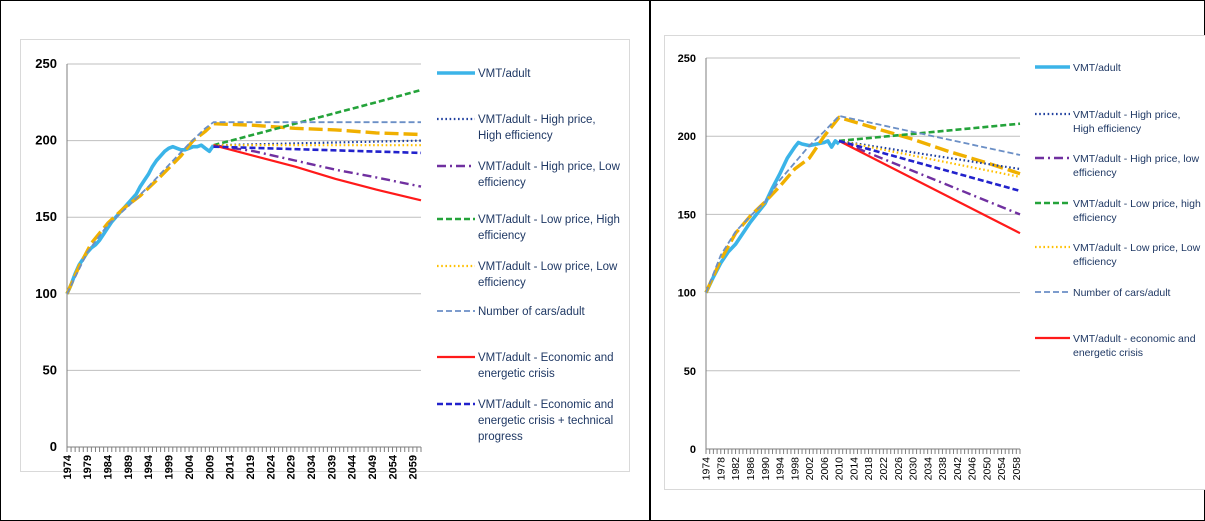 This screenshot has height=521, width=1205. I want to click on x-tick-label: 2058, so click(1017, 469).